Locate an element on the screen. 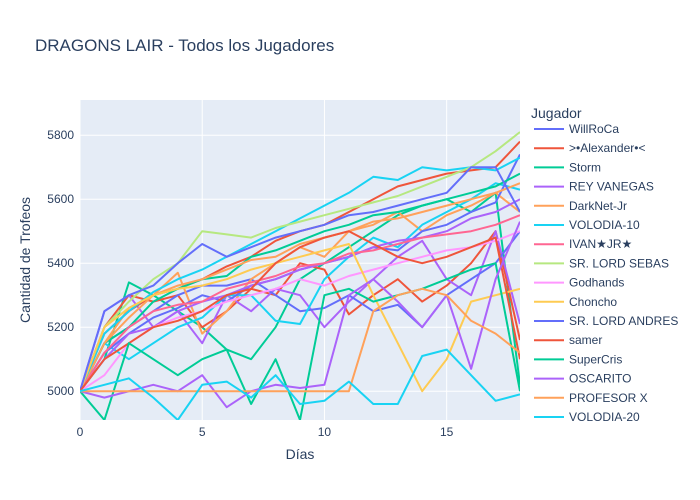 The image size is (700, 500). legend-item: OSCARITO is located at coordinates (582, 379).